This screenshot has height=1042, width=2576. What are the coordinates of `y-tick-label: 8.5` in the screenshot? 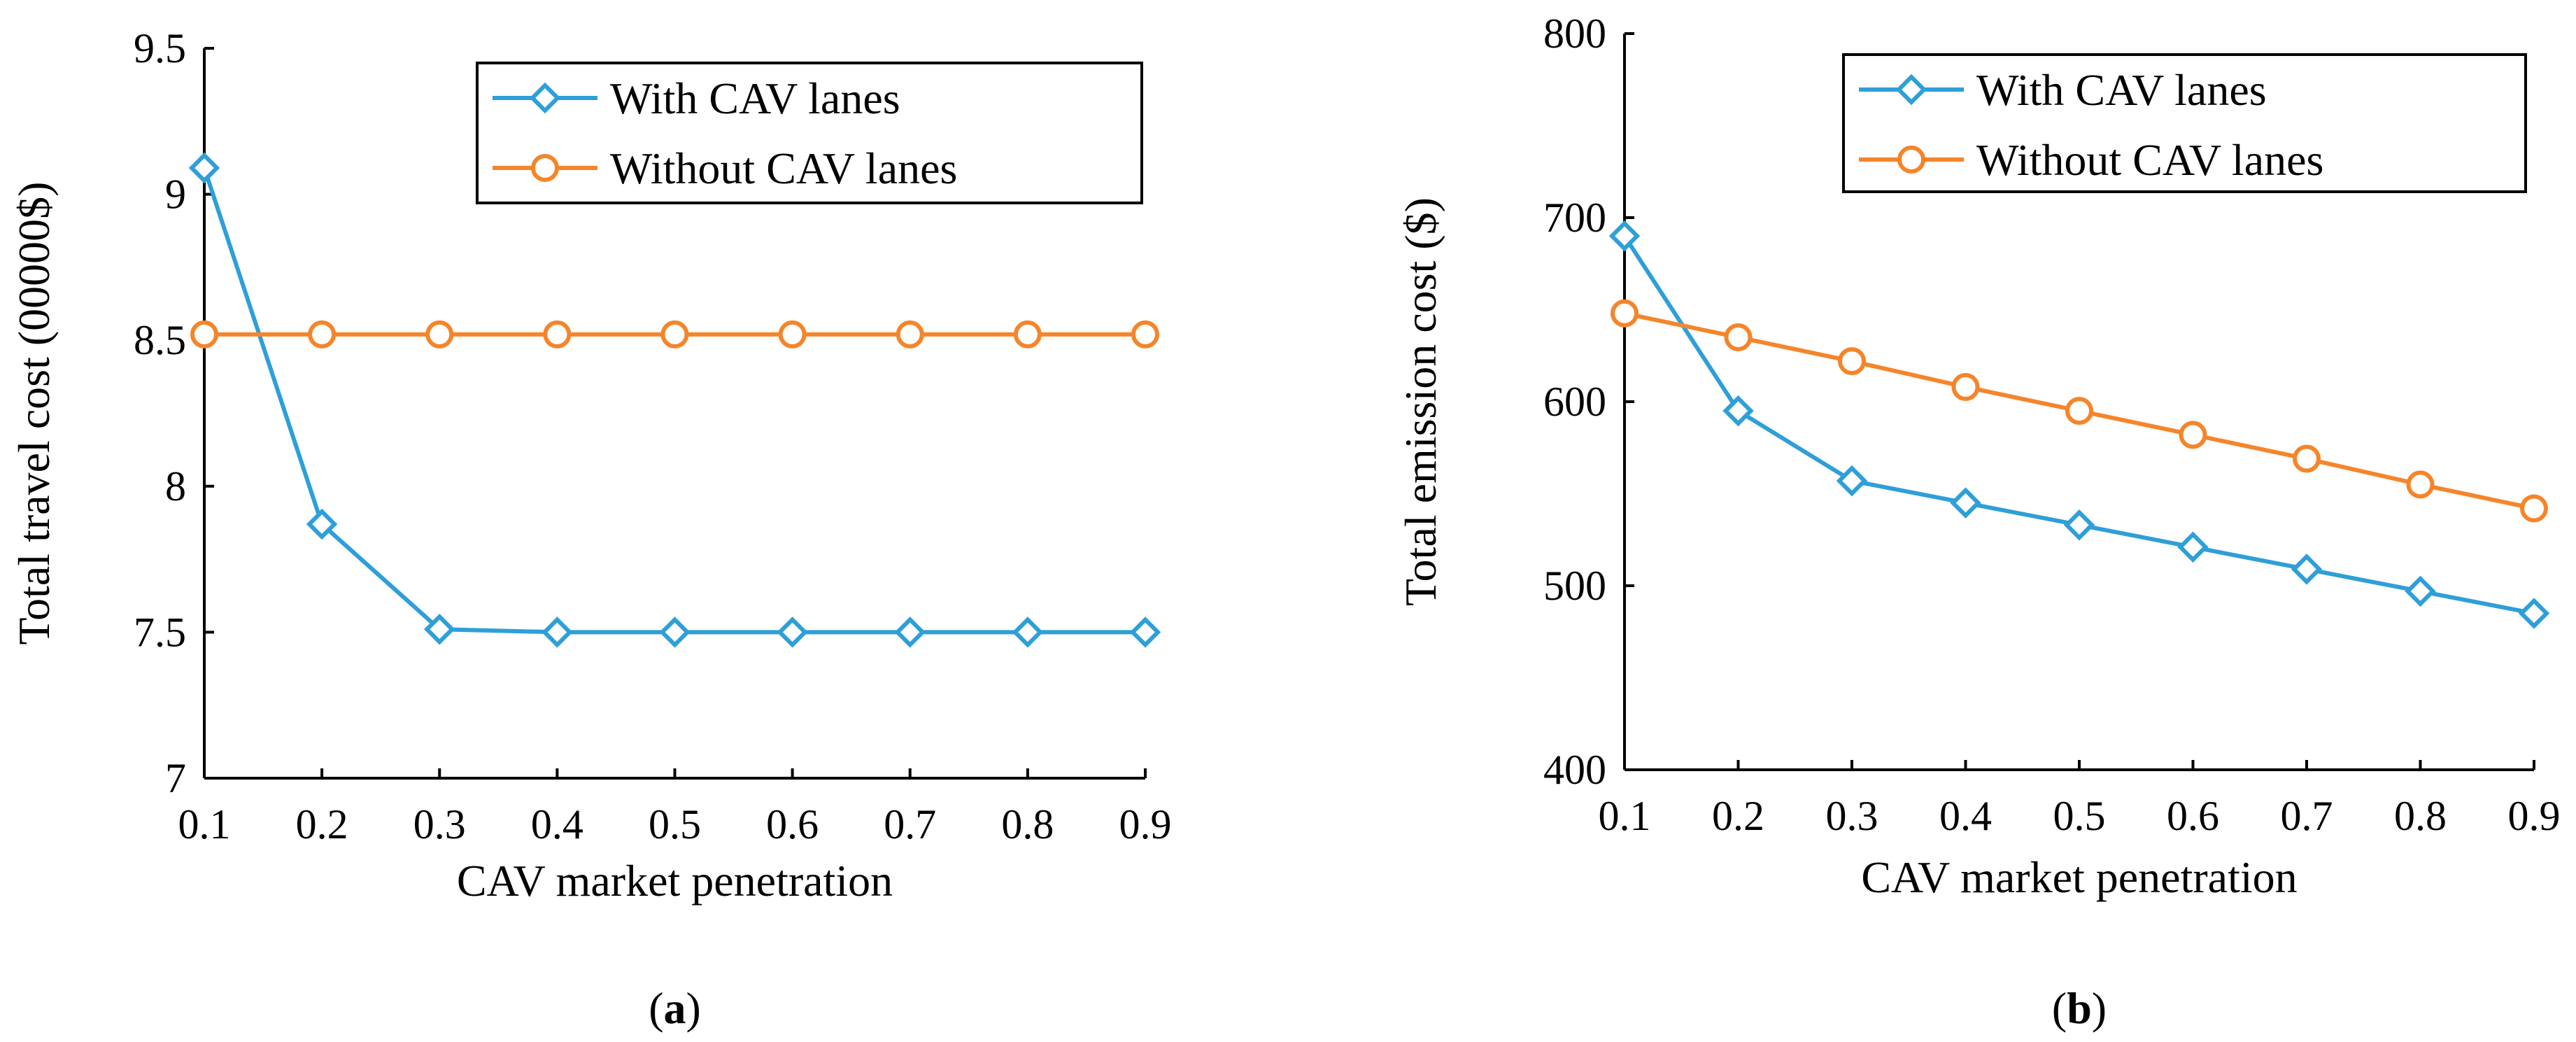 It's located at (160, 340).